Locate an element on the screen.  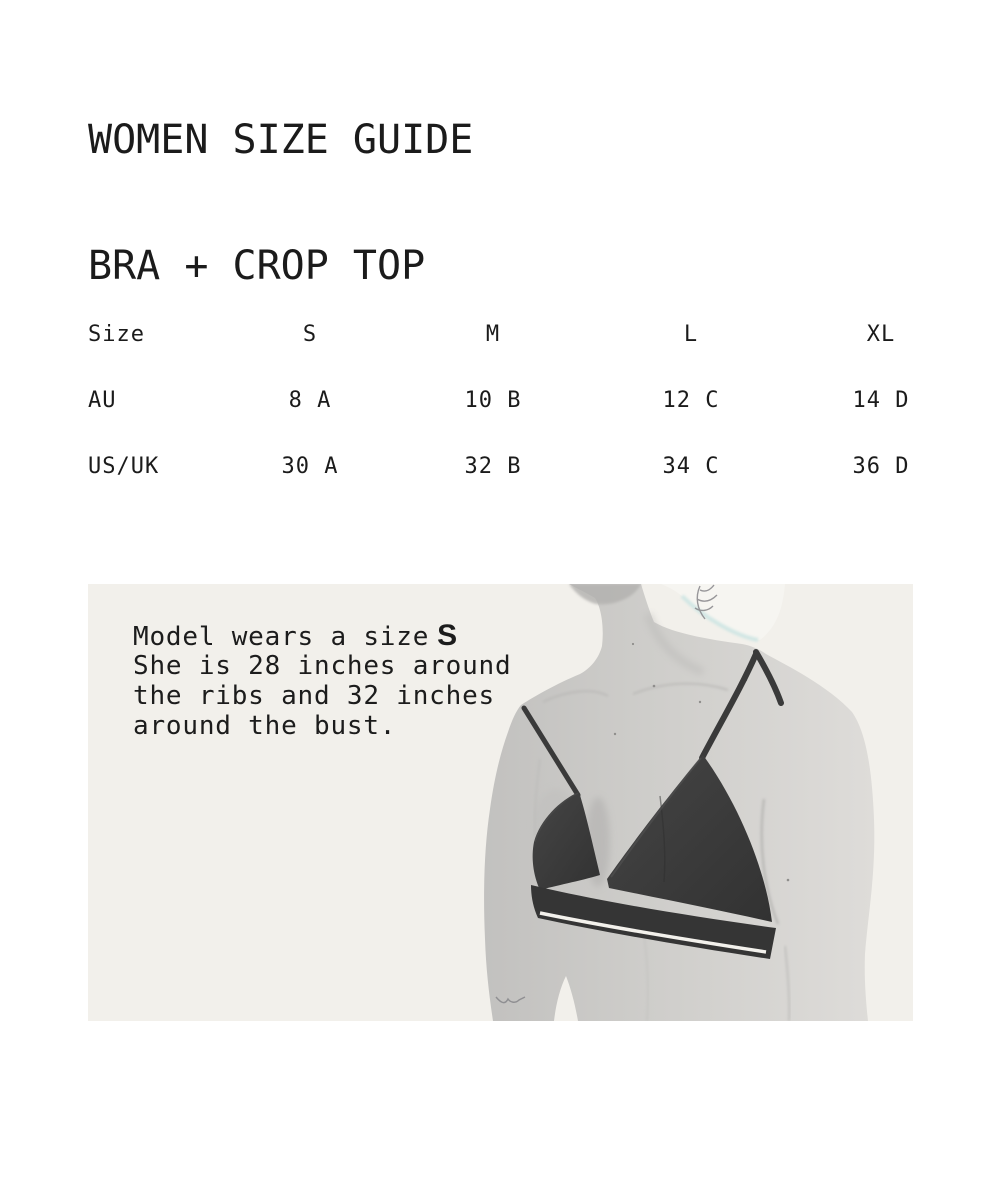
size-table-header-m: M is located at coordinates (493, 334).